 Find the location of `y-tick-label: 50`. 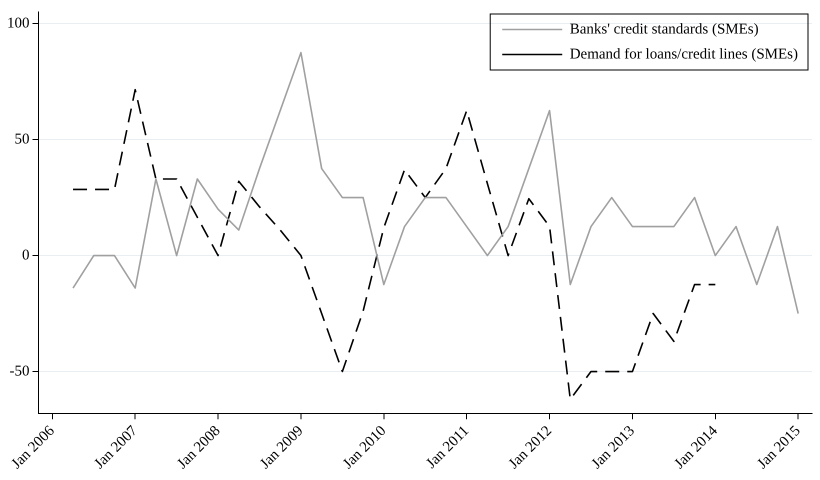

y-tick-label: 50 is located at coordinates (22, 140).